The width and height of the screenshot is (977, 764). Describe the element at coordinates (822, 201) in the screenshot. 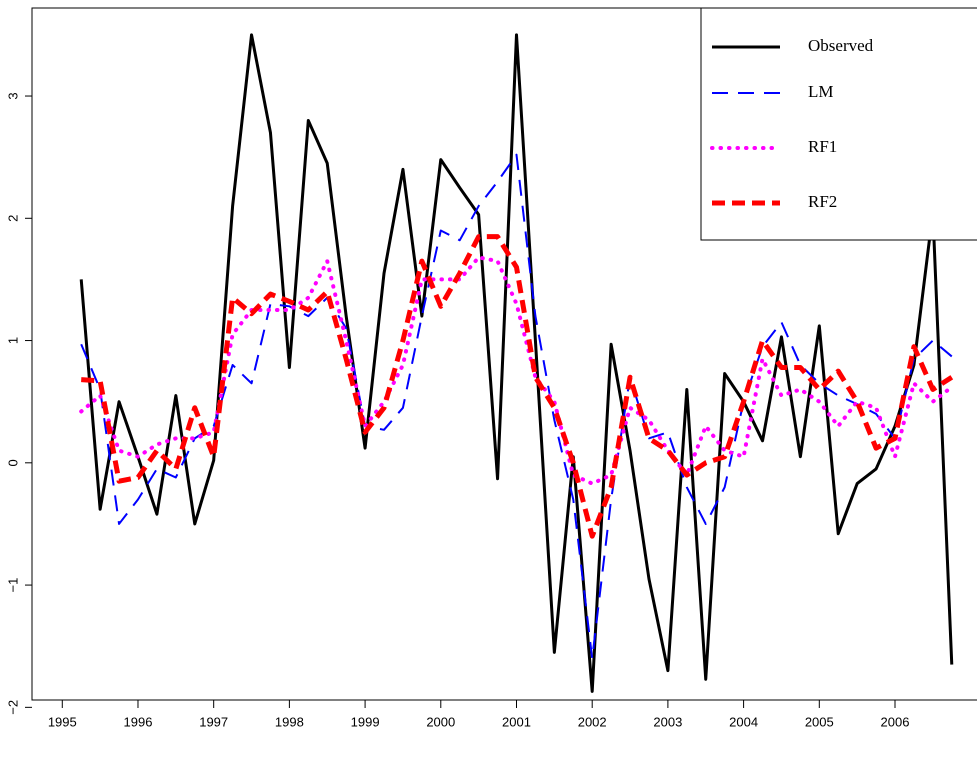

I see `legend-label: RF2` at that location.